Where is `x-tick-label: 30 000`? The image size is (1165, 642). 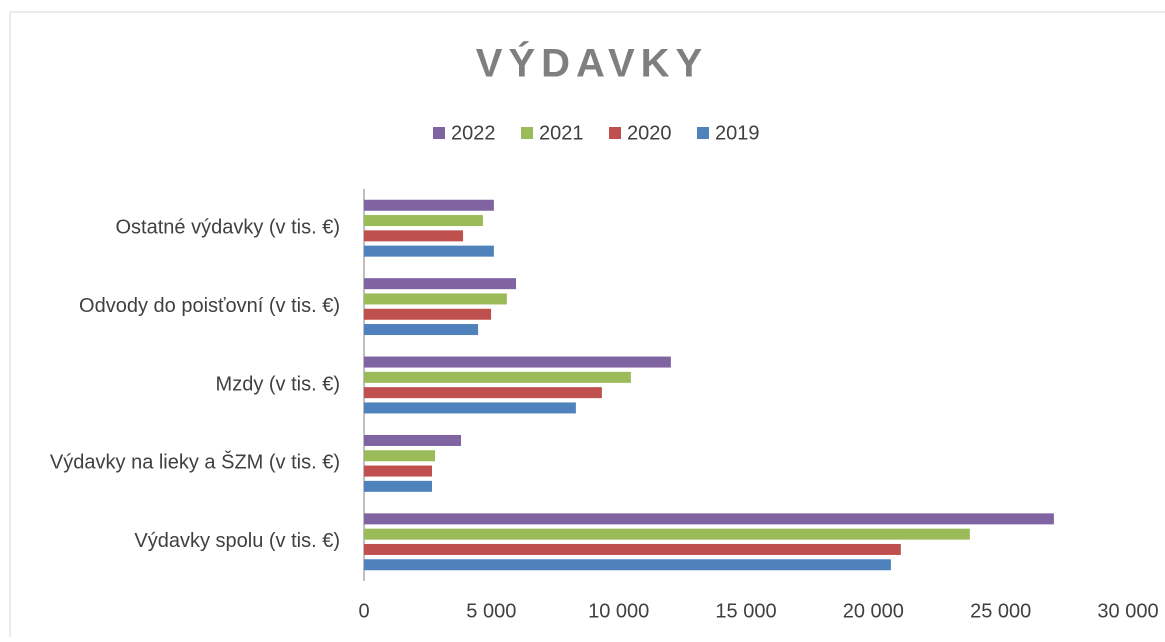 x-tick-label: 30 000 is located at coordinates (1127, 611).